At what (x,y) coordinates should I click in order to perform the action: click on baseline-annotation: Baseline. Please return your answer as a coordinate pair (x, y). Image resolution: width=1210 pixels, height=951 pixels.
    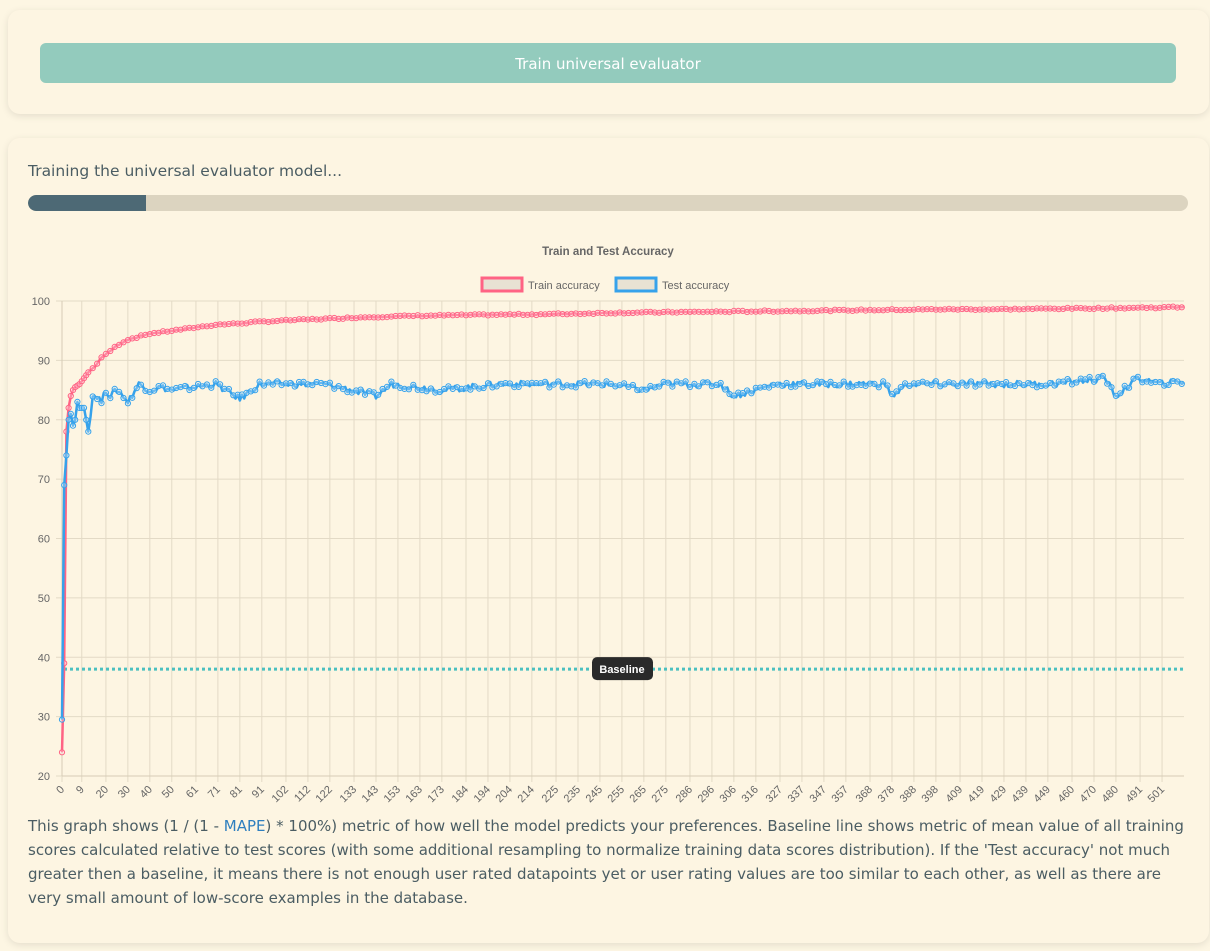
    Looking at the image, I should click on (624, 669).